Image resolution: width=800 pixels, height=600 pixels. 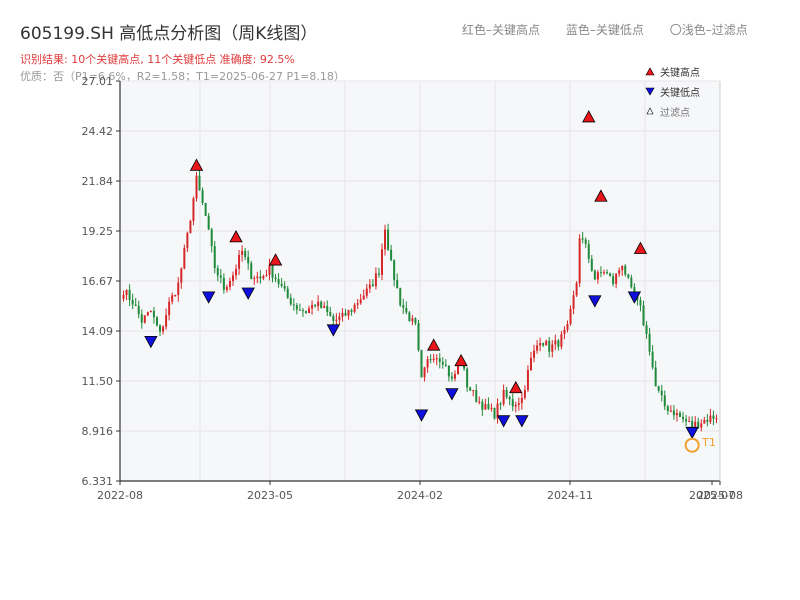 I want to click on top-legend-red: 红色–关键高点, so click(x=501, y=30).